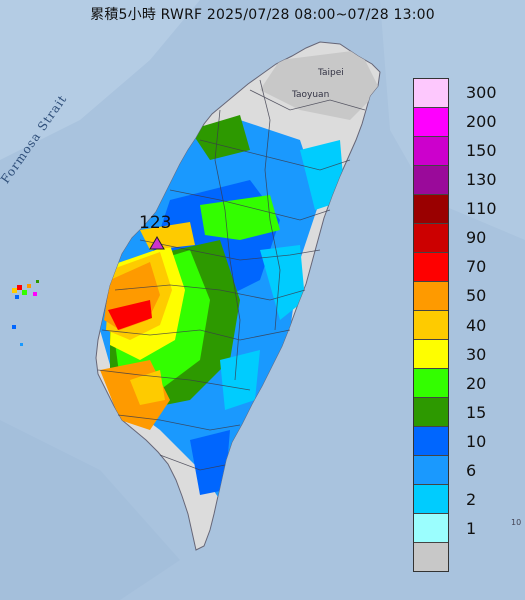 This screenshot has height=600, width=525. Describe the element at coordinates (262, 15) in the screenshot. I see `map-title: 累積5小時 RWRF 2025/07/28 08:00~07/28 13:00` at that location.